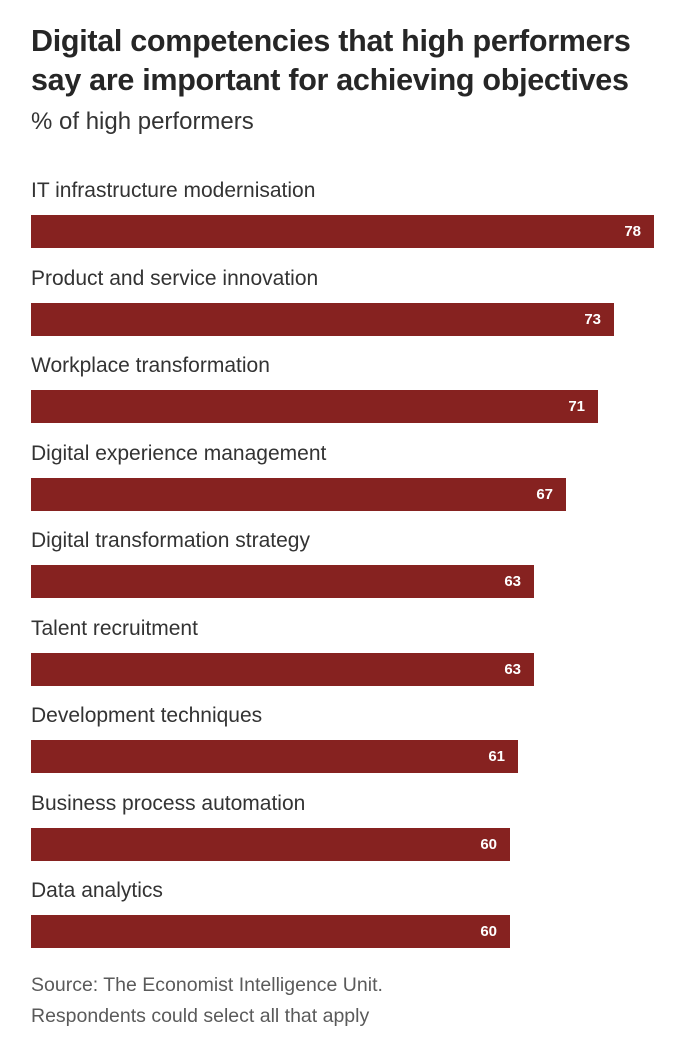  What do you see at coordinates (576, 406) in the screenshot?
I see `data-label: 71` at bounding box center [576, 406].